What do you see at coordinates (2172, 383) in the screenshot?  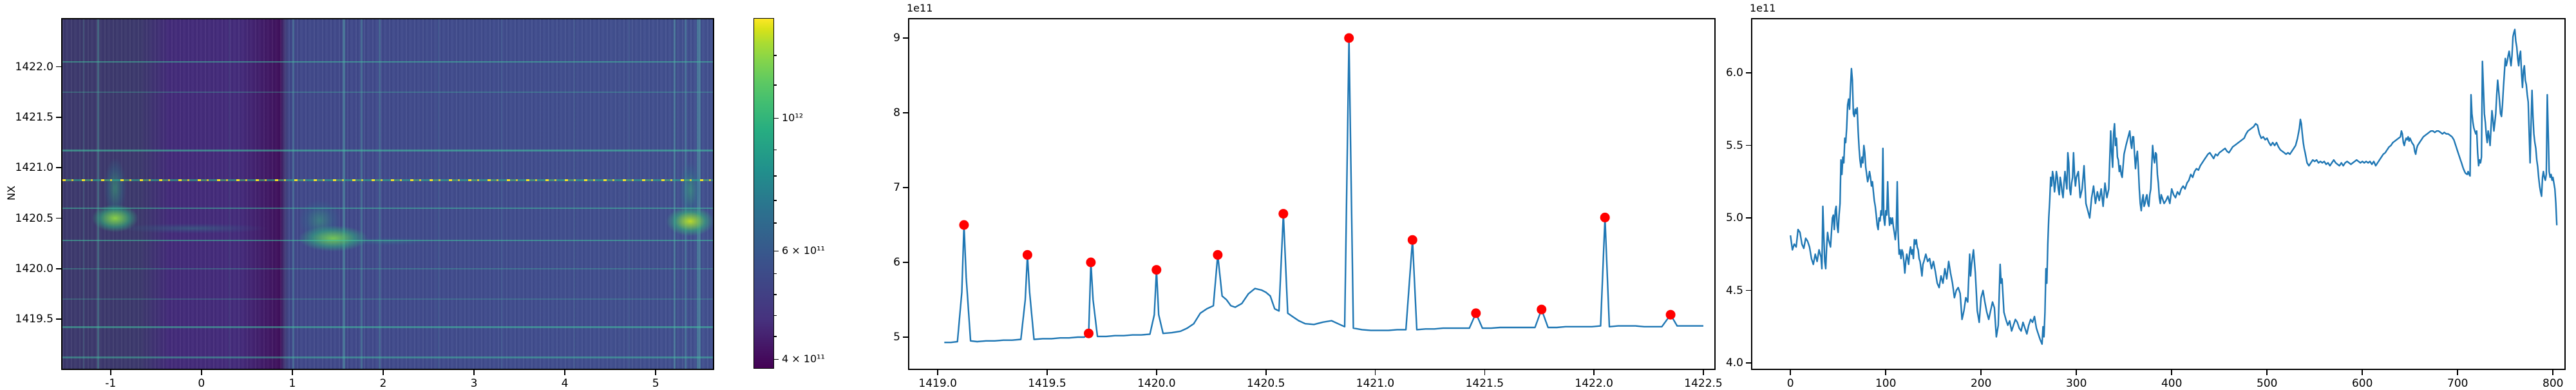 I see `x-tick-label: 400` at bounding box center [2172, 383].